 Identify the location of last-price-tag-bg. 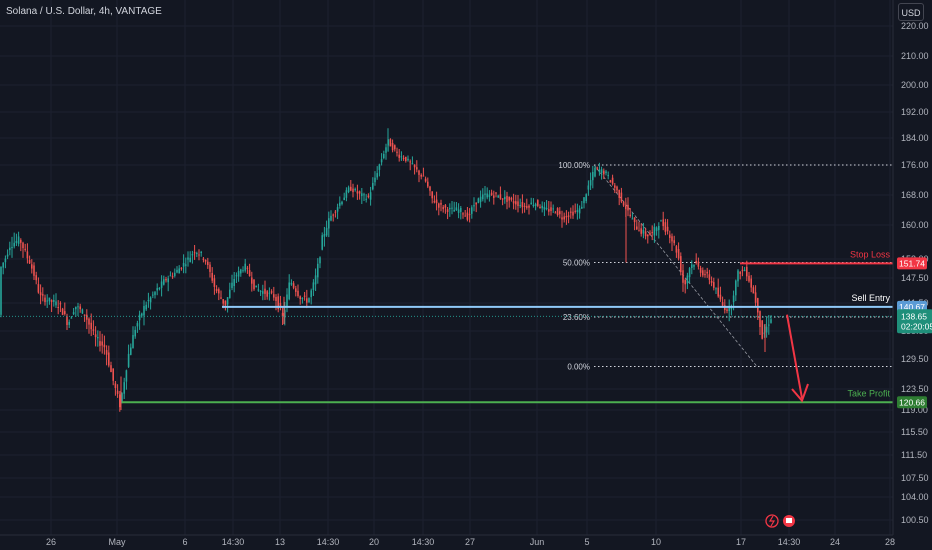
(914, 321).